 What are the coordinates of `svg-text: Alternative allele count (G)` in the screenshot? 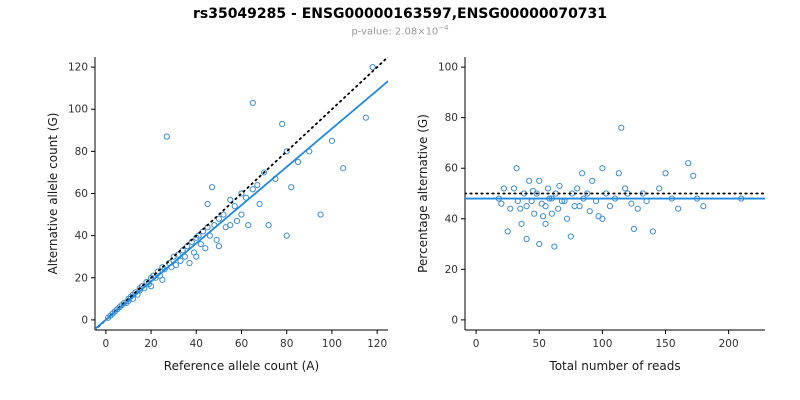 It's located at (53, 194).